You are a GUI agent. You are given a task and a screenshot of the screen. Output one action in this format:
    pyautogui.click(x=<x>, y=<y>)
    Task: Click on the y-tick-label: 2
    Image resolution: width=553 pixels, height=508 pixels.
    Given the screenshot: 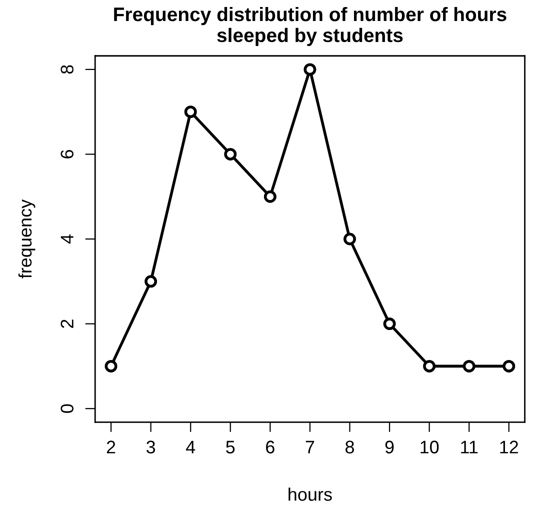 What is the action you would take?
    pyautogui.click(x=67, y=324)
    